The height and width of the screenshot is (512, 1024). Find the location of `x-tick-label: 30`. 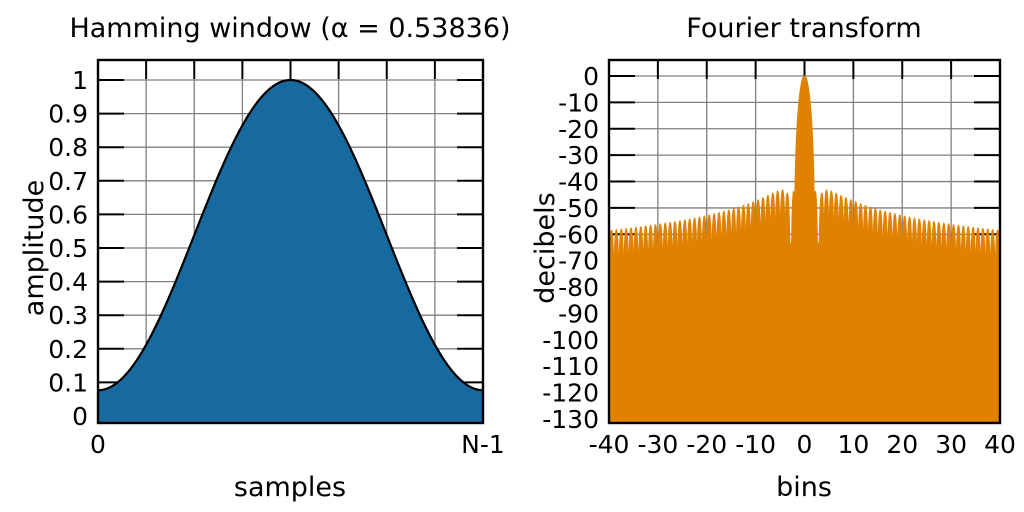

x-tick-label: 30 is located at coordinates (951, 444).